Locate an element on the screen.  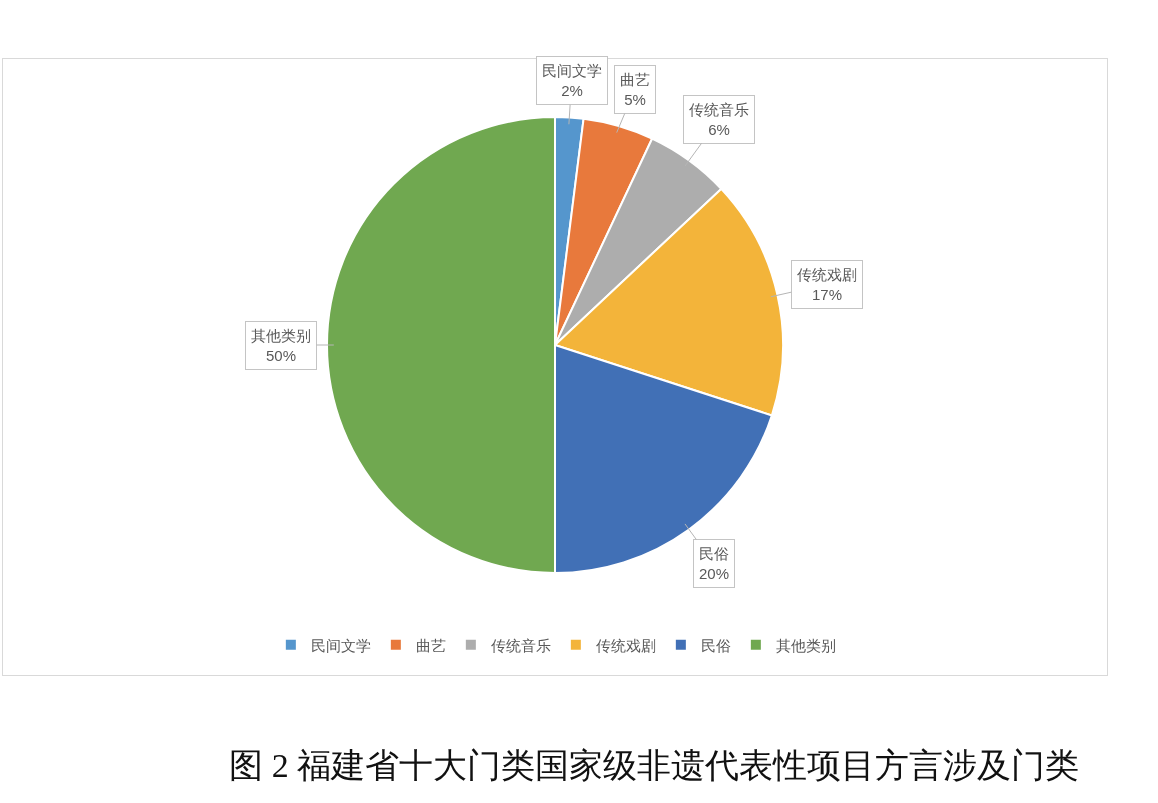
slice-label: 传统戏剧 is located at coordinates (827, 274).